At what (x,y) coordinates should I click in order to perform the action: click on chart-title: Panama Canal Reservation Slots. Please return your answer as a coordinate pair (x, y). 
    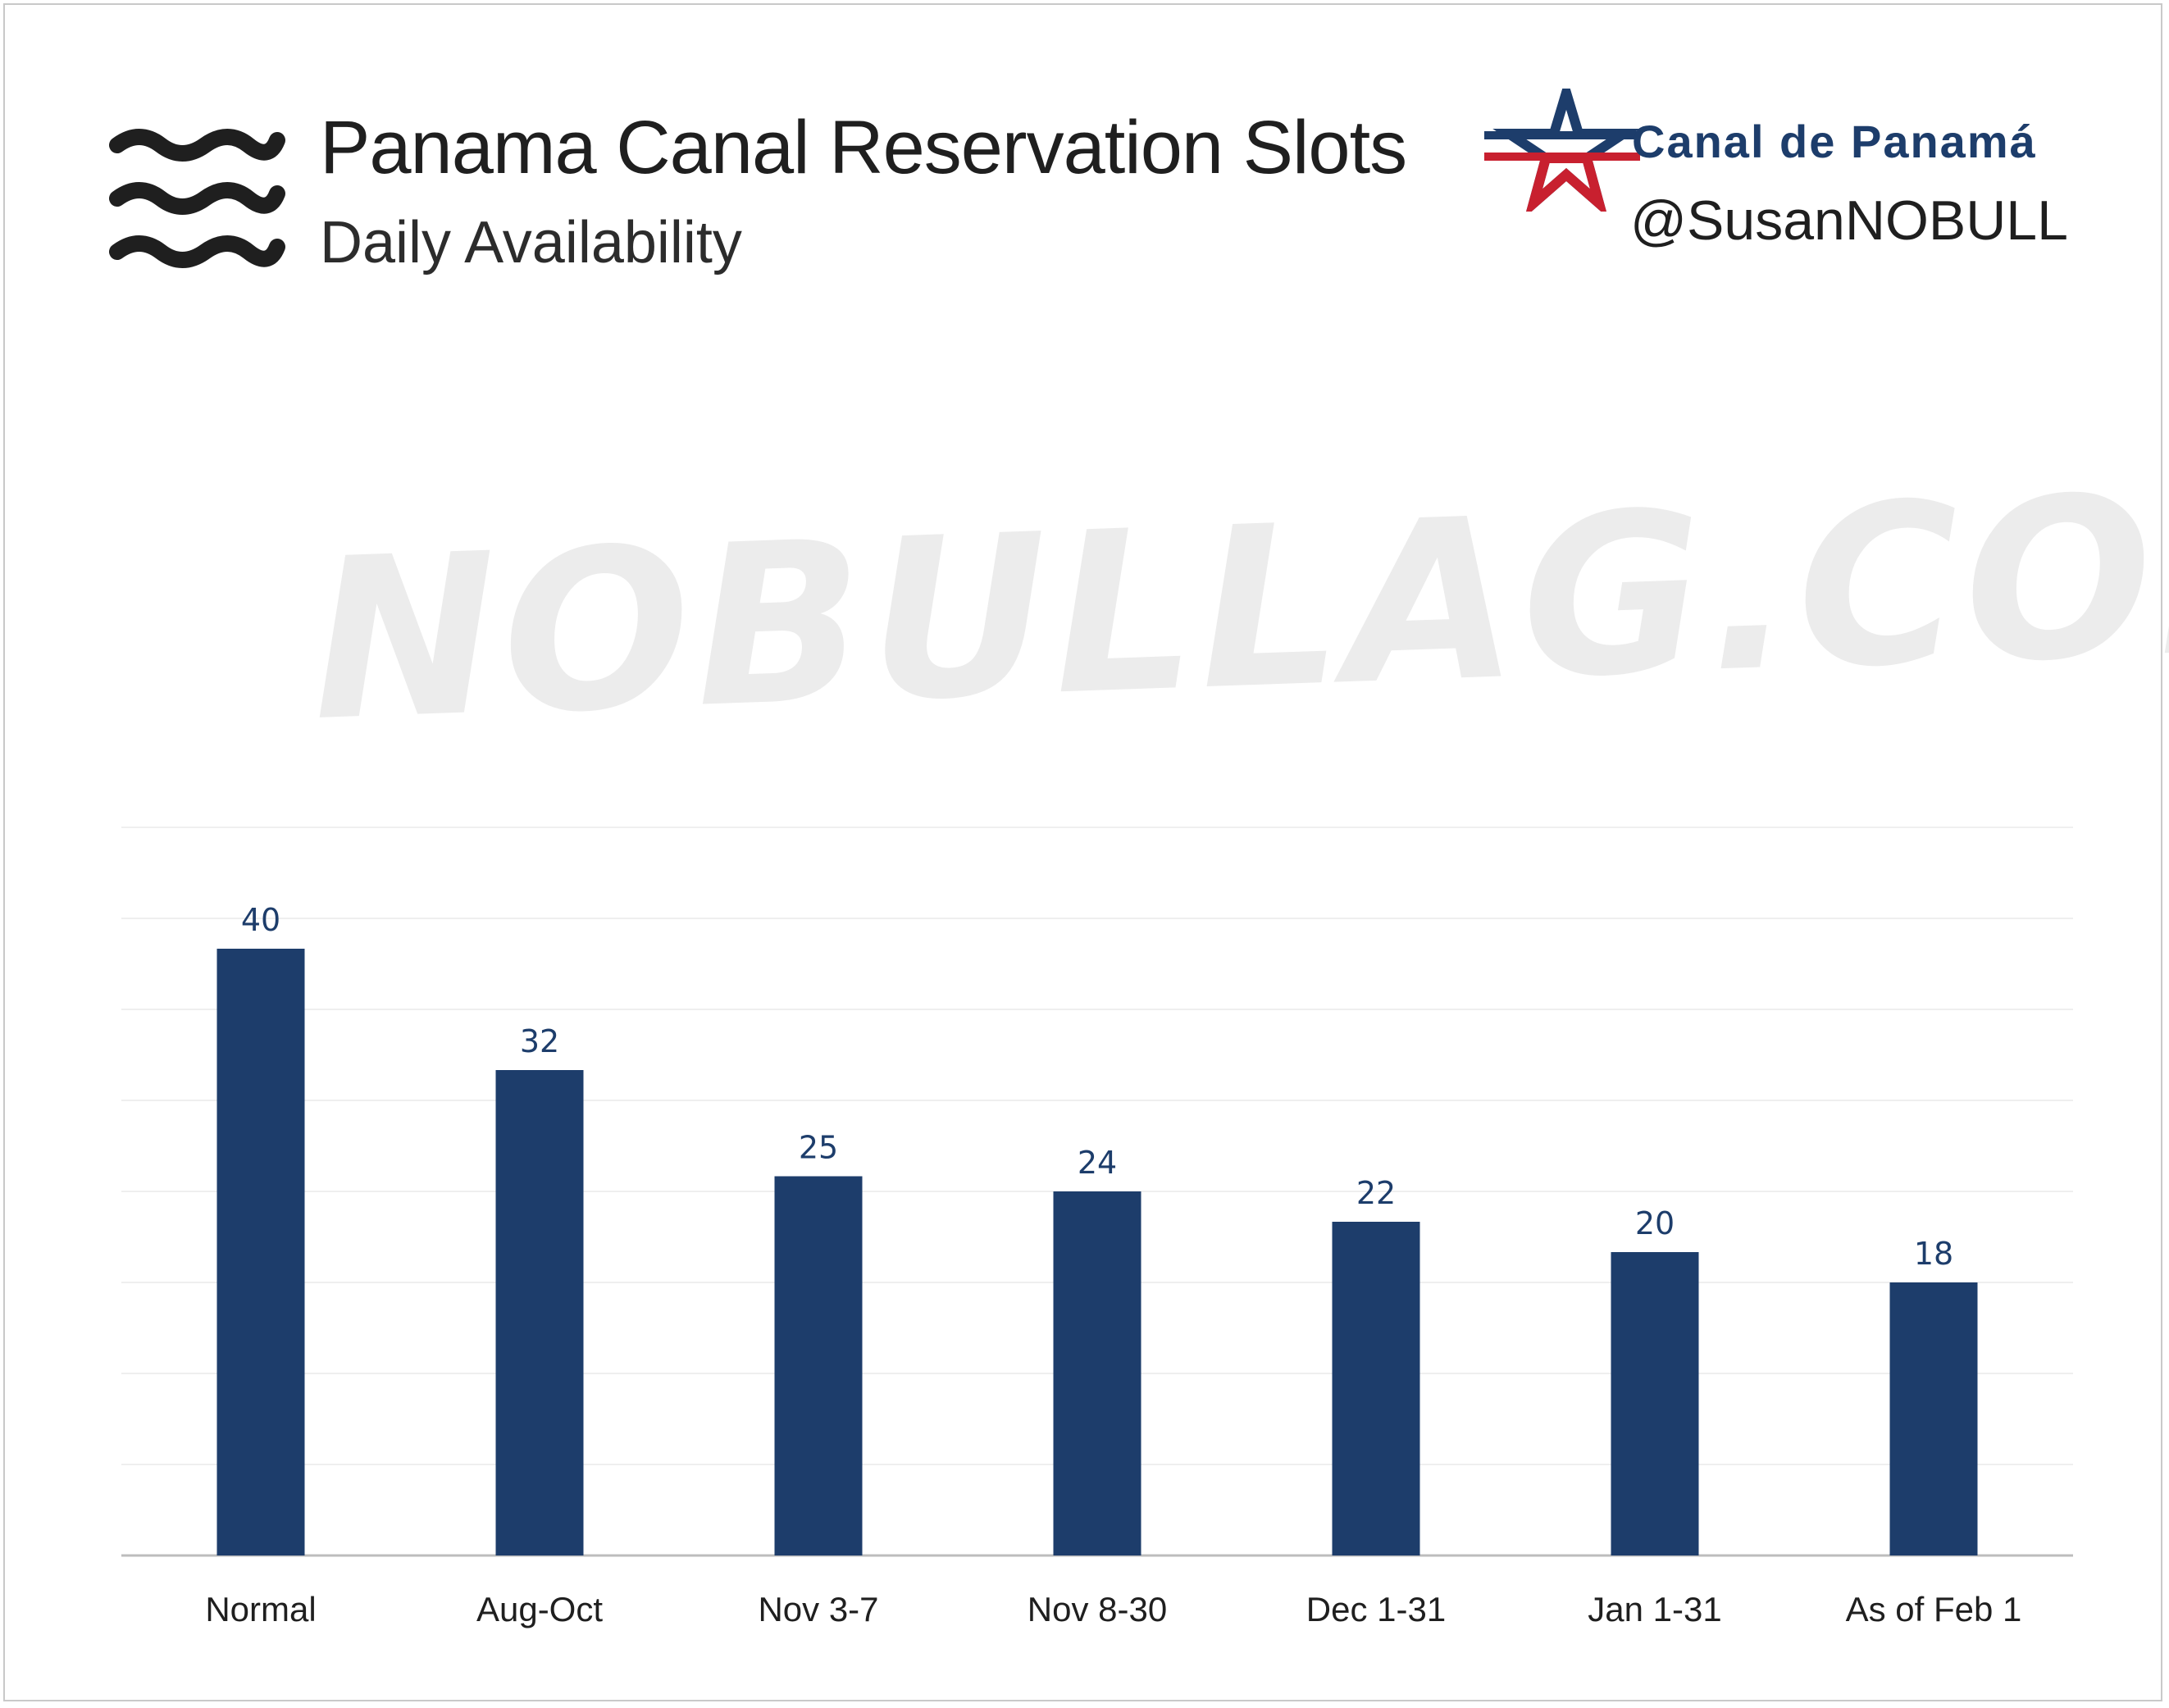
    Looking at the image, I should click on (864, 147).